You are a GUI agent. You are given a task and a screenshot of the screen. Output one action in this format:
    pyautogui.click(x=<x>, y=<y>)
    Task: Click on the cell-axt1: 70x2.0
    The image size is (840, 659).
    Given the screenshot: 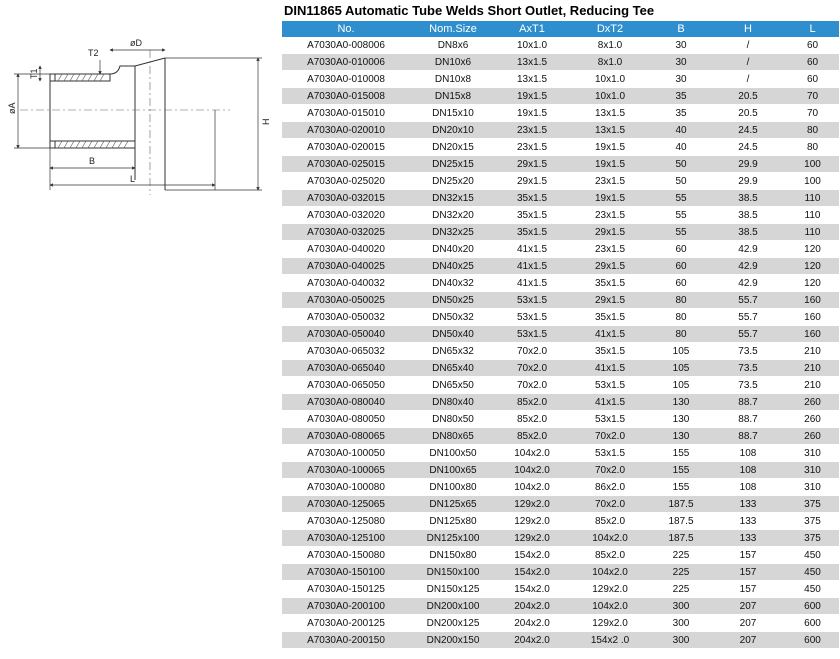 What is the action you would take?
    pyautogui.click(x=532, y=385)
    